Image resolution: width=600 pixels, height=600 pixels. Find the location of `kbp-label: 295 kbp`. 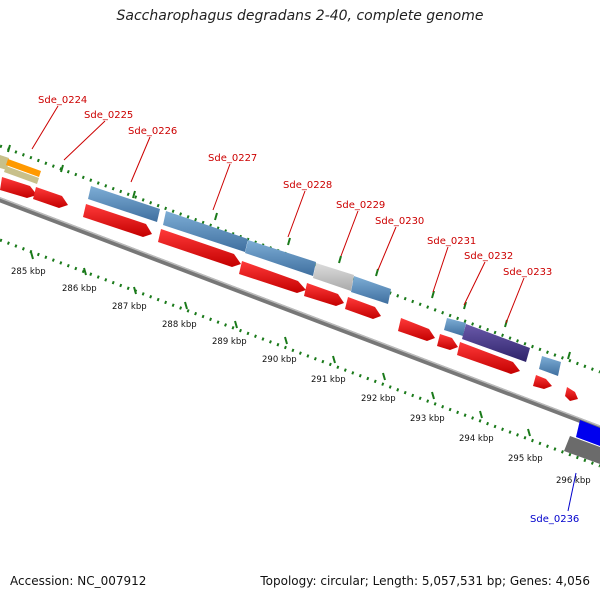

kbp-label: 295 kbp is located at coordinates (525, 459).